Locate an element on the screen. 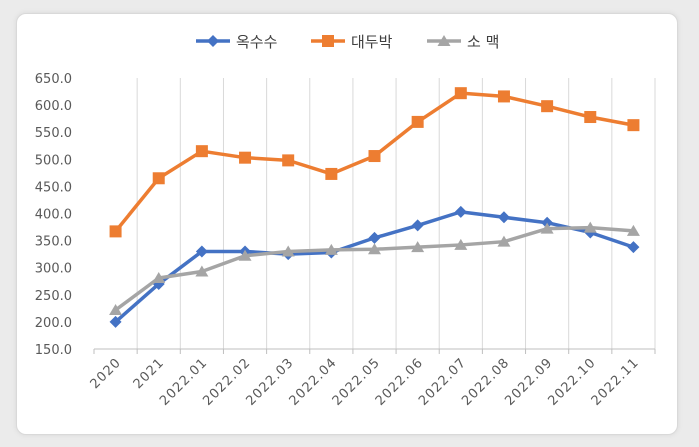 Image resolution: width=699 pixels, height=447 pixels. legend-label: 소 맥 is located at coordinates (483, 42).